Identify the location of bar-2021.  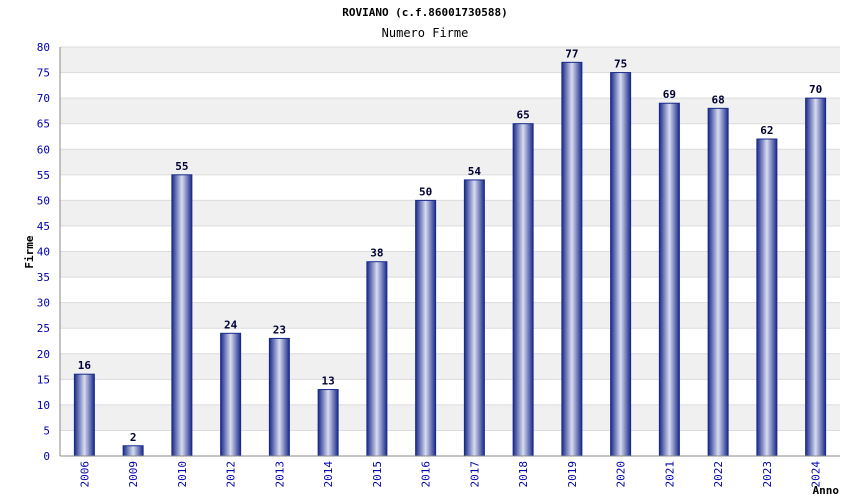
(669, 279).